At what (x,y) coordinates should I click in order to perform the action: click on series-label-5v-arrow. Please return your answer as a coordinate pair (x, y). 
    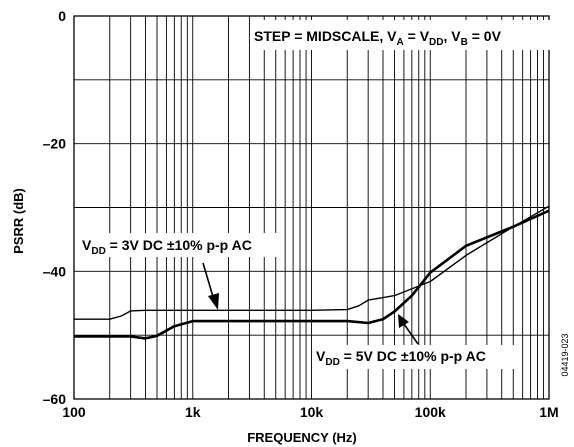
    Looking at the image, I should click on (411, 334).